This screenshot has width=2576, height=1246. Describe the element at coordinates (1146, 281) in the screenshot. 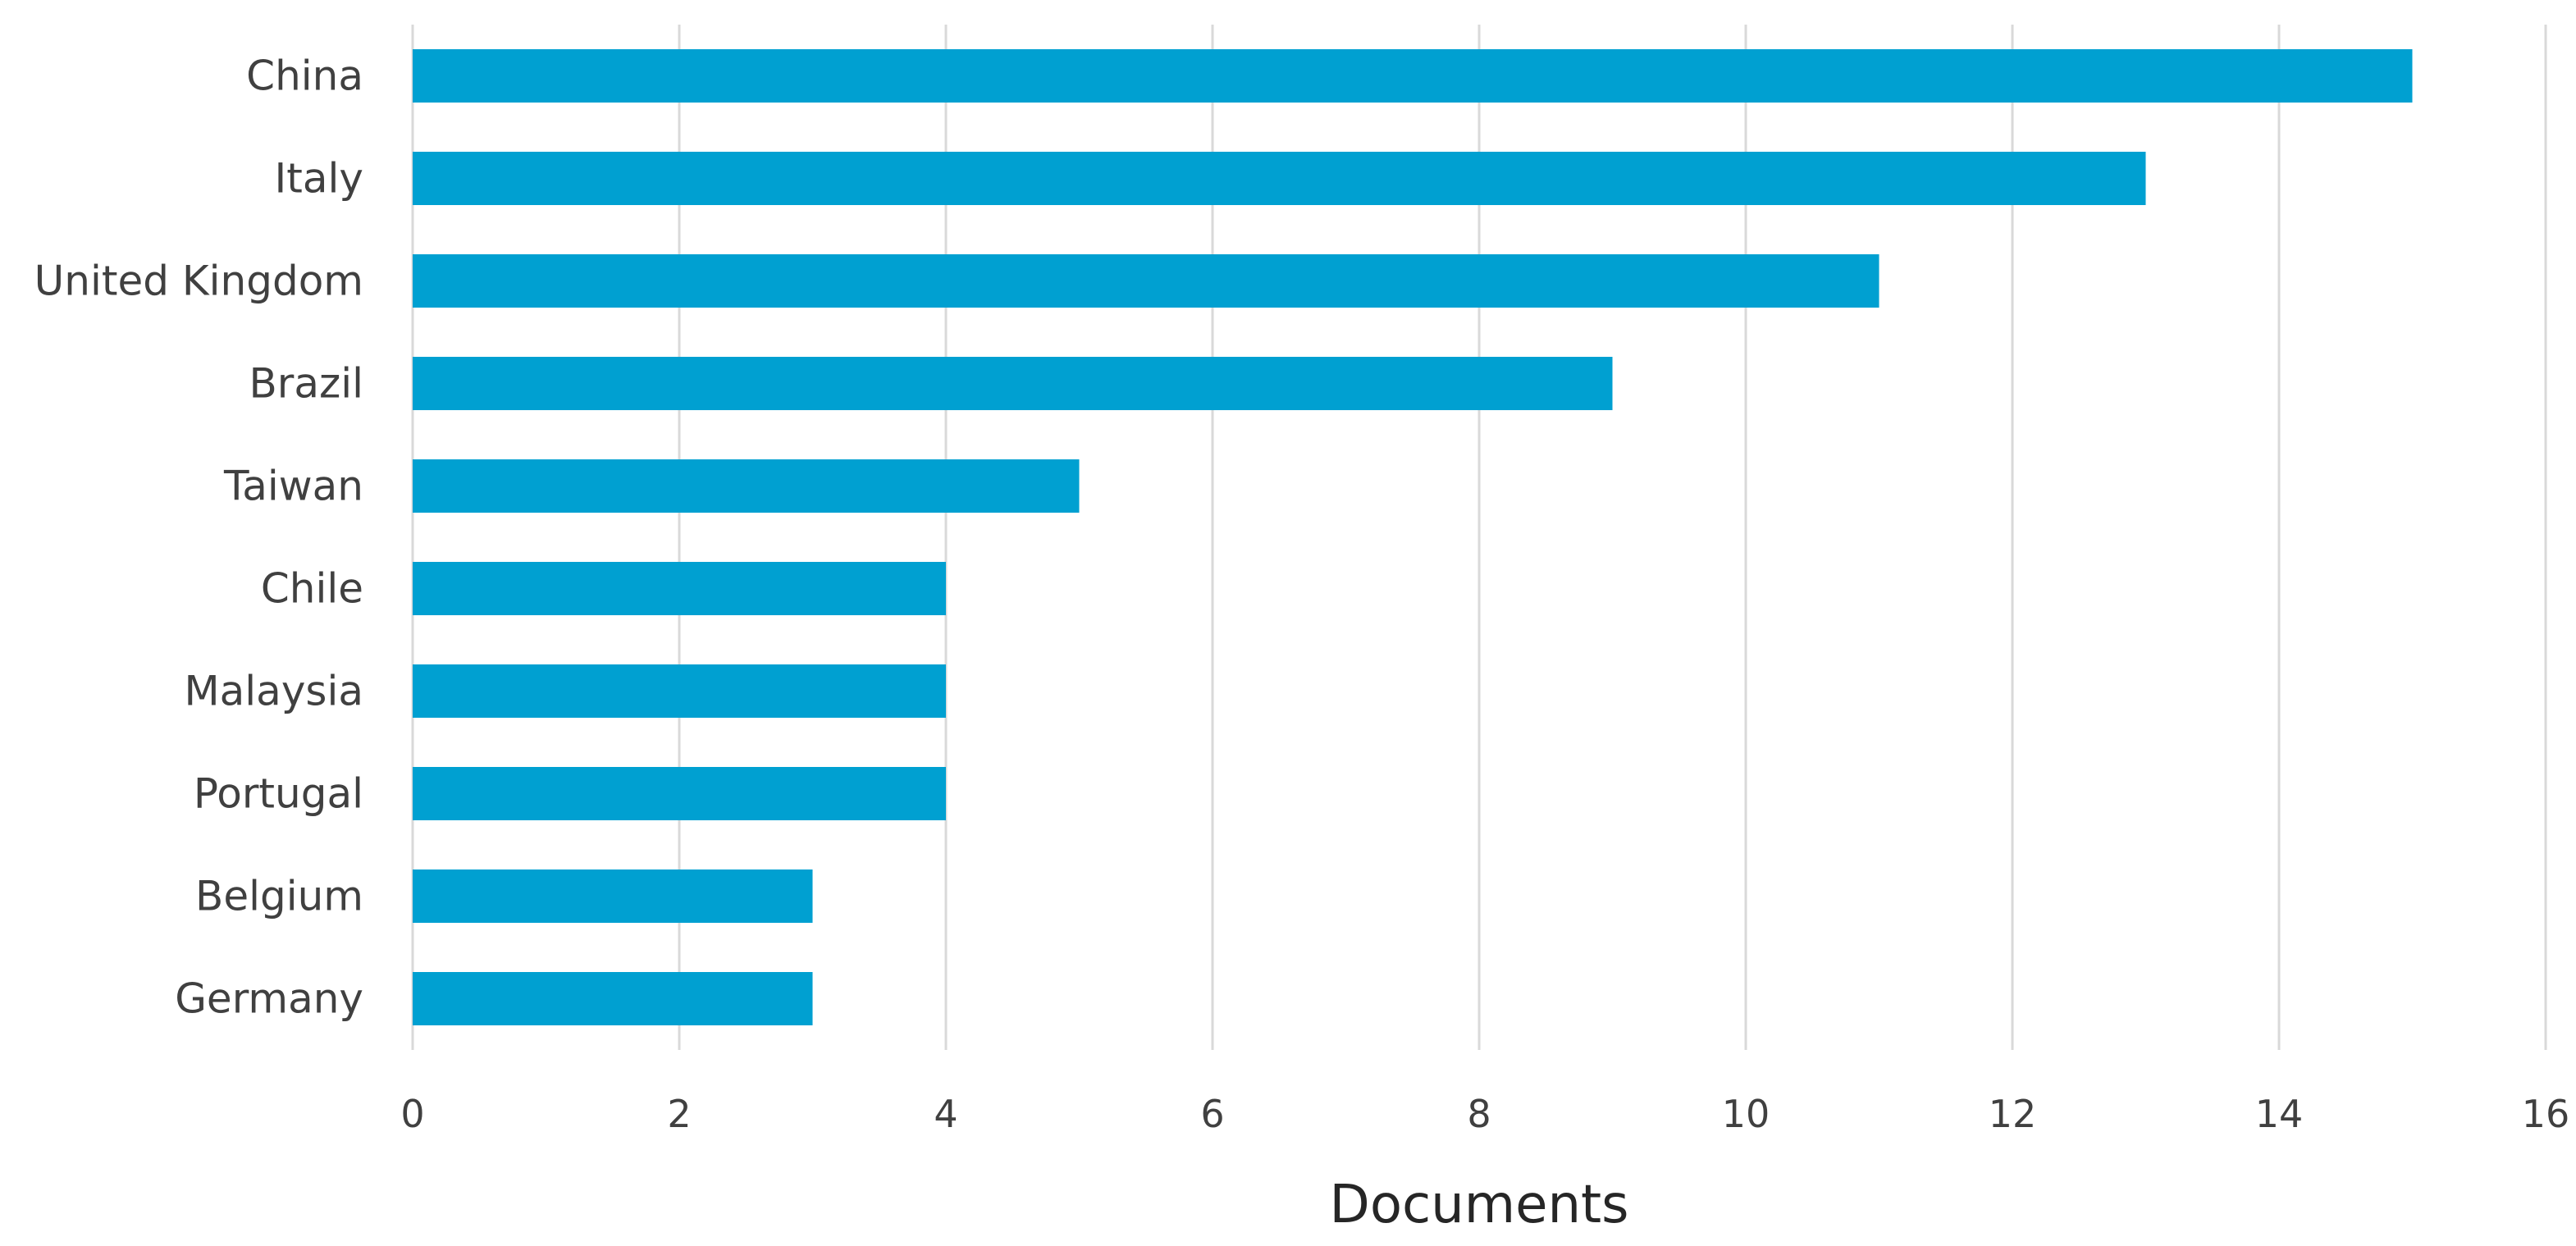

I see `bar-united-kingdom` at that location.